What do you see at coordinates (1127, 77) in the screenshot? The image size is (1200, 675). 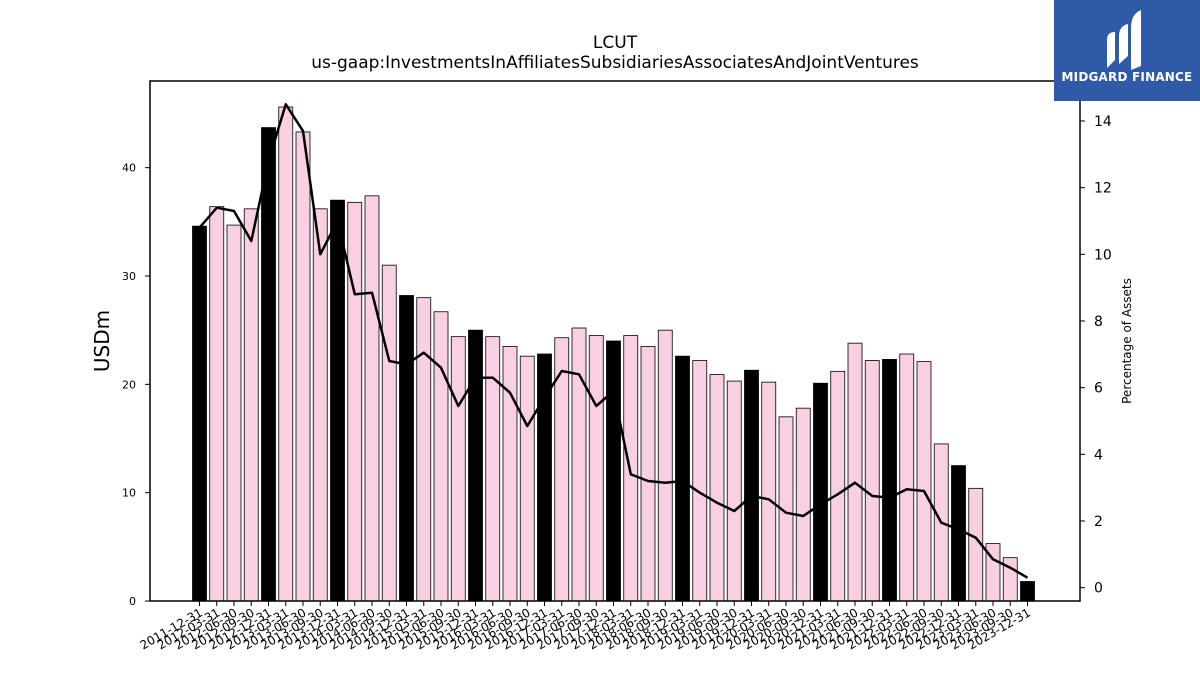 I see `brand-name: MIDGARD FINANCE` at bounding box center [1127, 77].